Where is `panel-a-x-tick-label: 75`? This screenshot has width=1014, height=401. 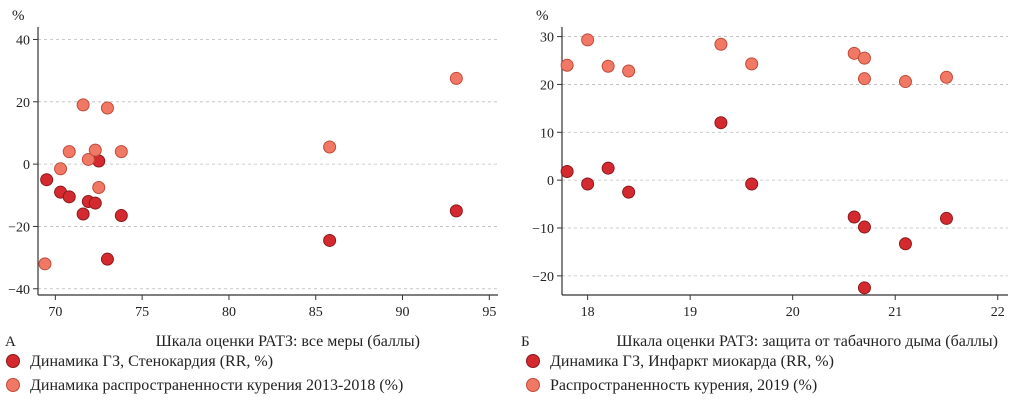
panel-a-x-tick-label: 75 is located at coordinates (142, 312).